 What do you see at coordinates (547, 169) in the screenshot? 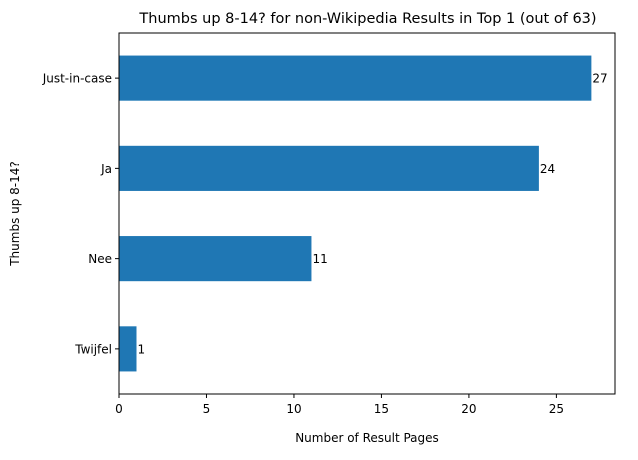
I see `data-label: 24` at bounding box center [547, 169].